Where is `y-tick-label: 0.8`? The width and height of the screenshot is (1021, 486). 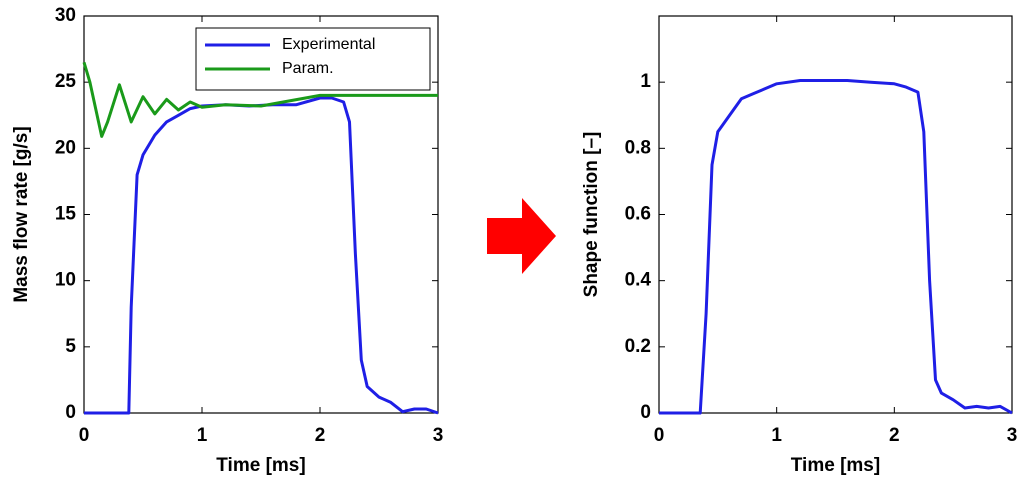
y-tick-label: 0.8 is located at coordinates (638, 147).